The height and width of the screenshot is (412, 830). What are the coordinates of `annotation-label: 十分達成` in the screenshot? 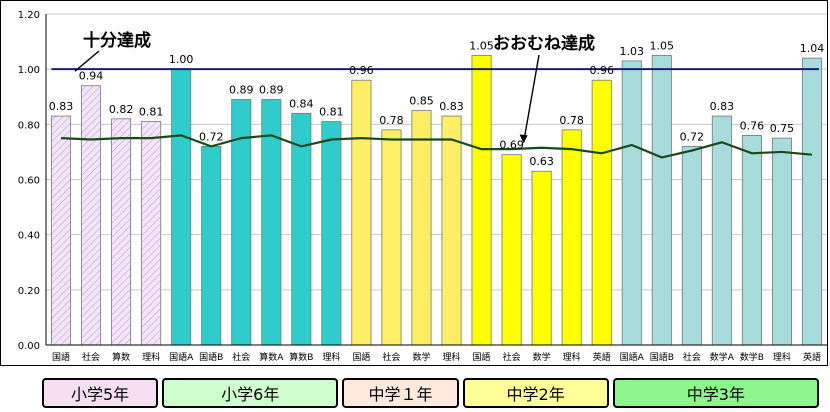 It's located at (117, 40).